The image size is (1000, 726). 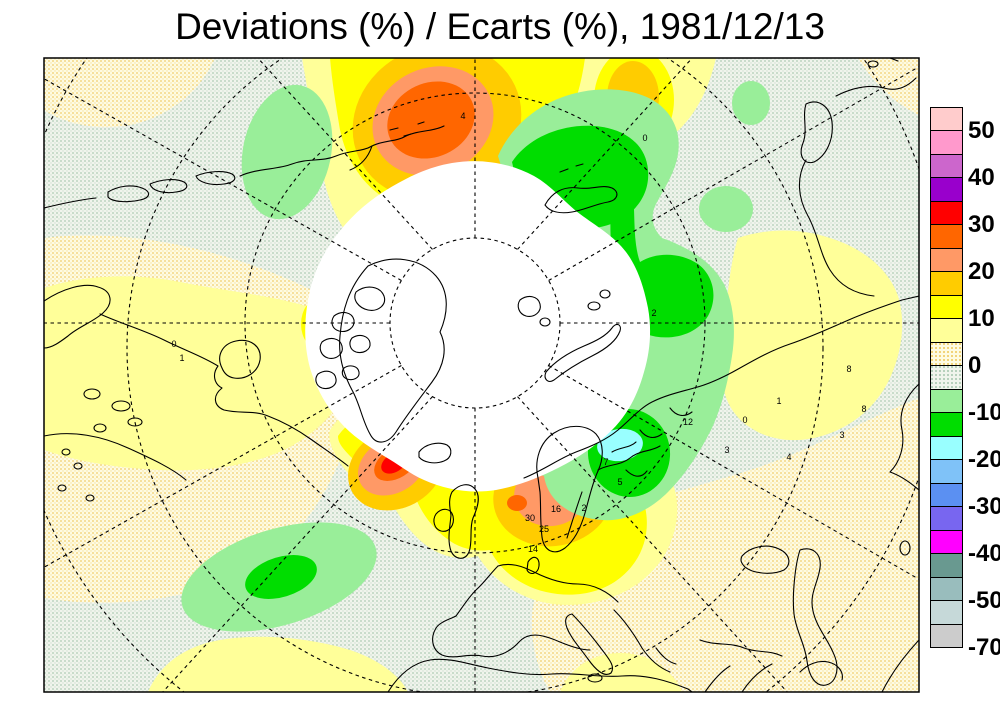 What do you see at coordinates (984, 647) in the screenshot?
I see `legend-label: -70` at bounding box center [984, 647].